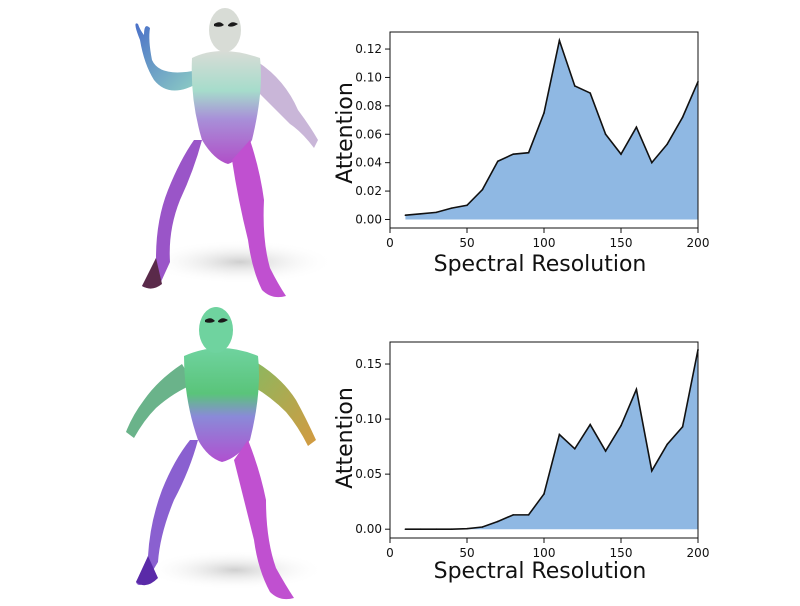  What do you see at coordinates (368, 364) in the screenshot?
I see `y-tick-label: 0.15` at bounding box center [368, 364].